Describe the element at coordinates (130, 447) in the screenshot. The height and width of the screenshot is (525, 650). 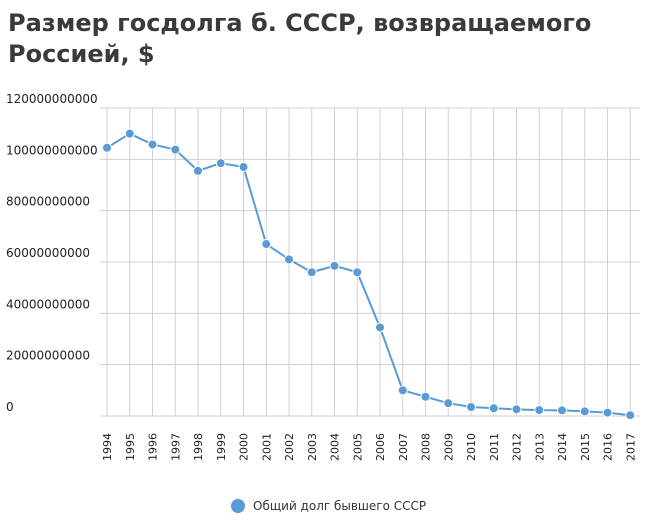
I see `x-tick-label: 1995` at that location.